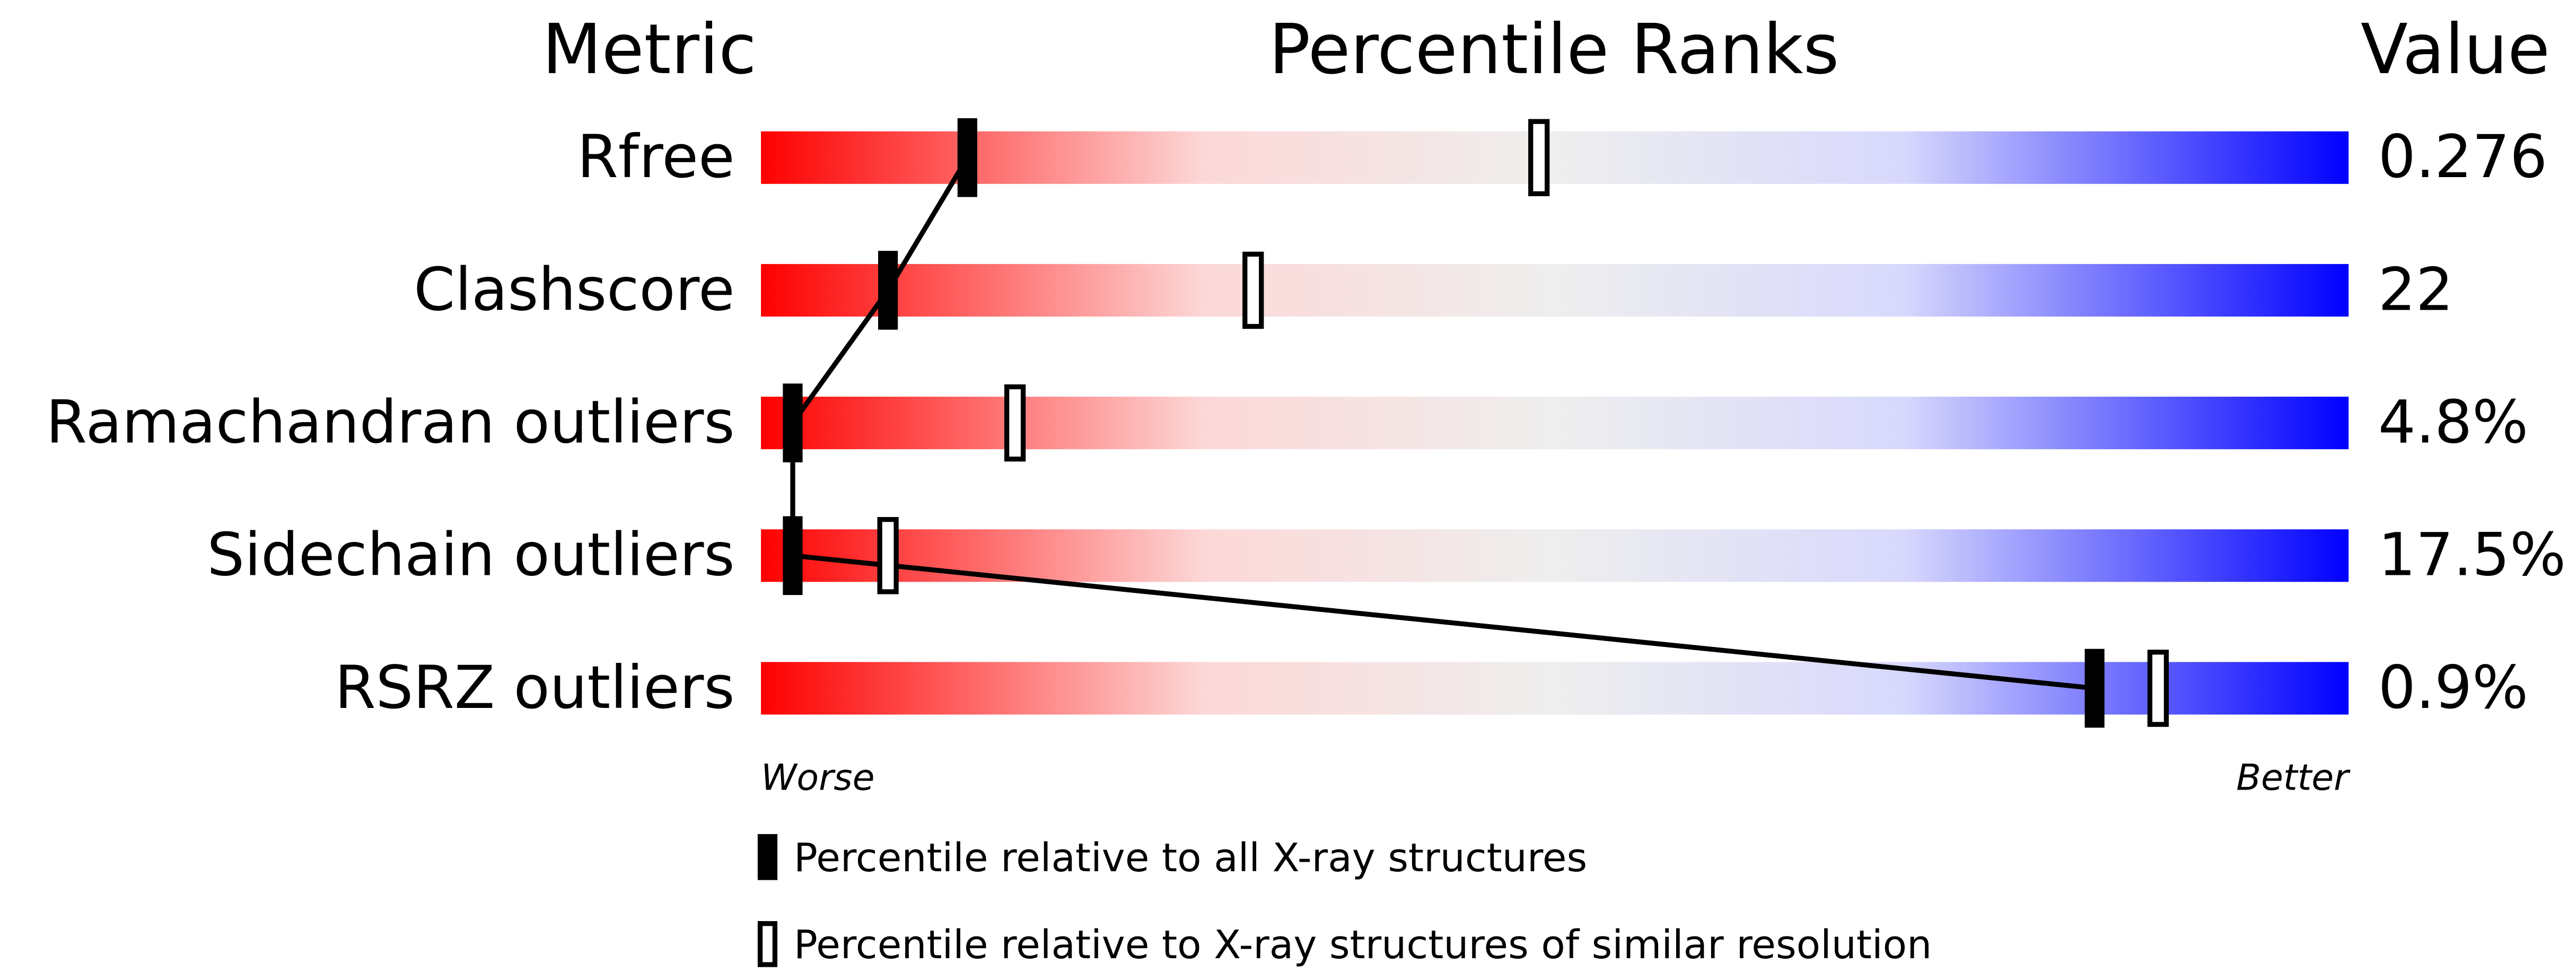 Image resolution: width=2576 pixels, height=972 pixels. What do you see at coordinates (2472, 556) in the screenshot?
I see `value-label: 17.5%` at bounding box center [2472, 556].